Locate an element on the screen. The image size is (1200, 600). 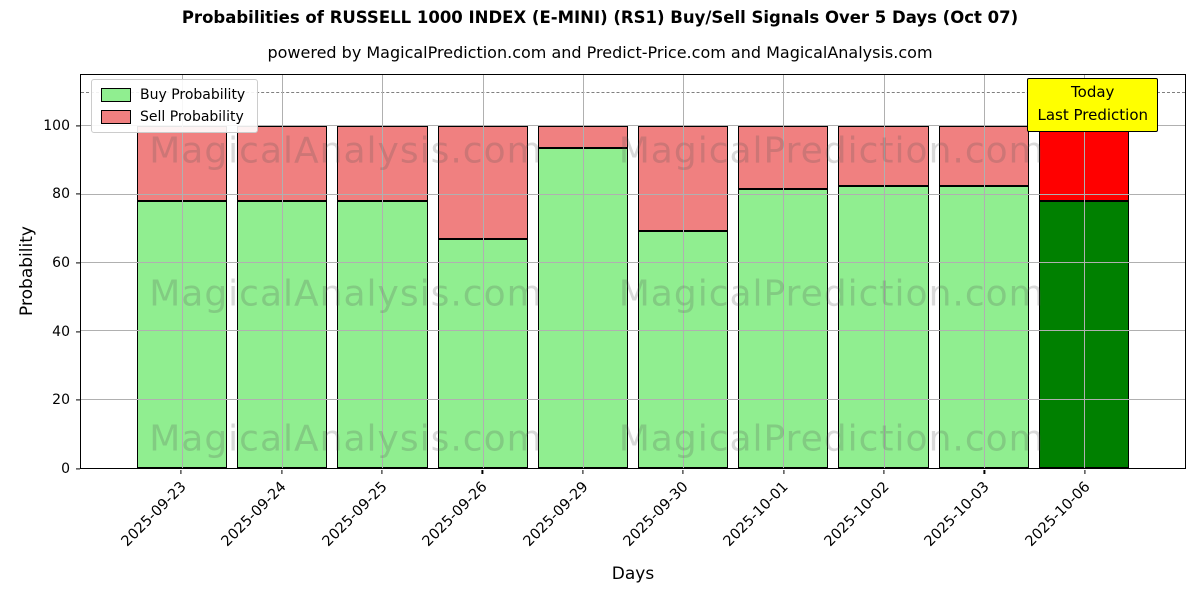
watermark-text-1-0: MagicalAnalysis.com is located at coordinates (346, 294).